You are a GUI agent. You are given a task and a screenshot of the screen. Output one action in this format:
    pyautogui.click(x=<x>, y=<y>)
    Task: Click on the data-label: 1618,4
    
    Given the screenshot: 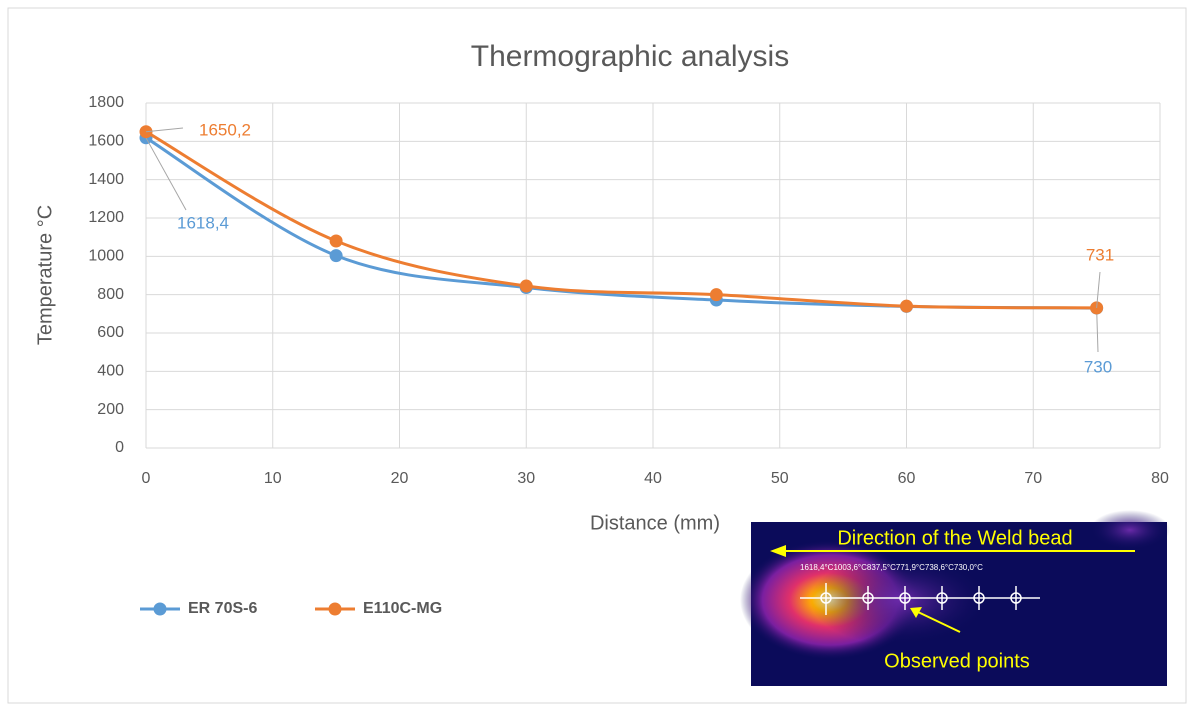 What is the action you would take?
    pyautogui.click(x=203, y=222)
    